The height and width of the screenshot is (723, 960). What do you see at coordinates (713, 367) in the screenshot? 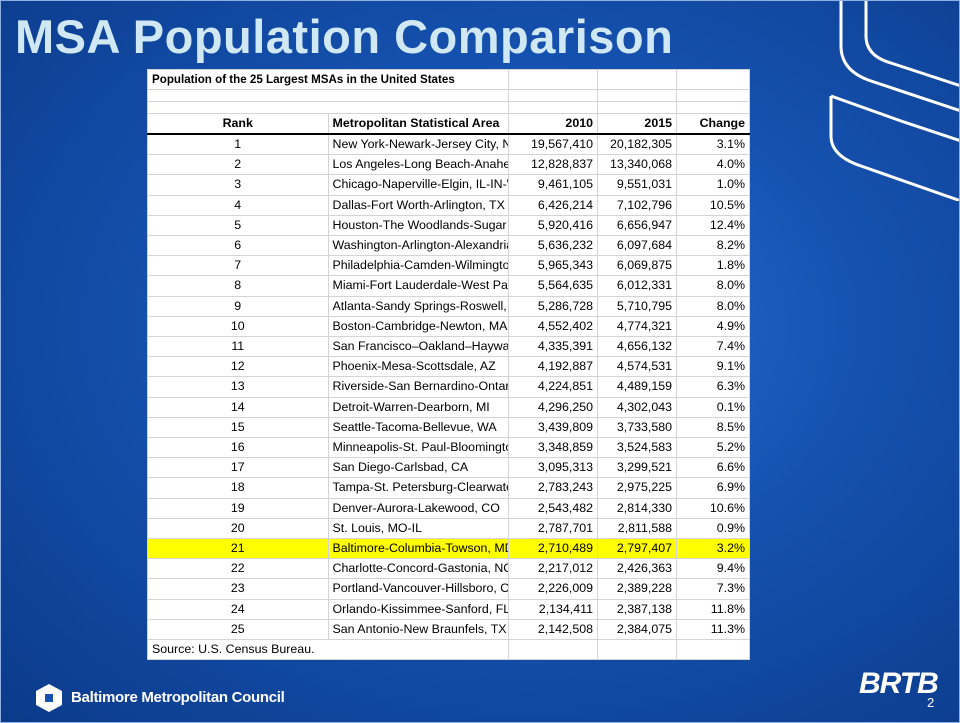
I see `cell: 9.1%` at bounding box center [713, 367].